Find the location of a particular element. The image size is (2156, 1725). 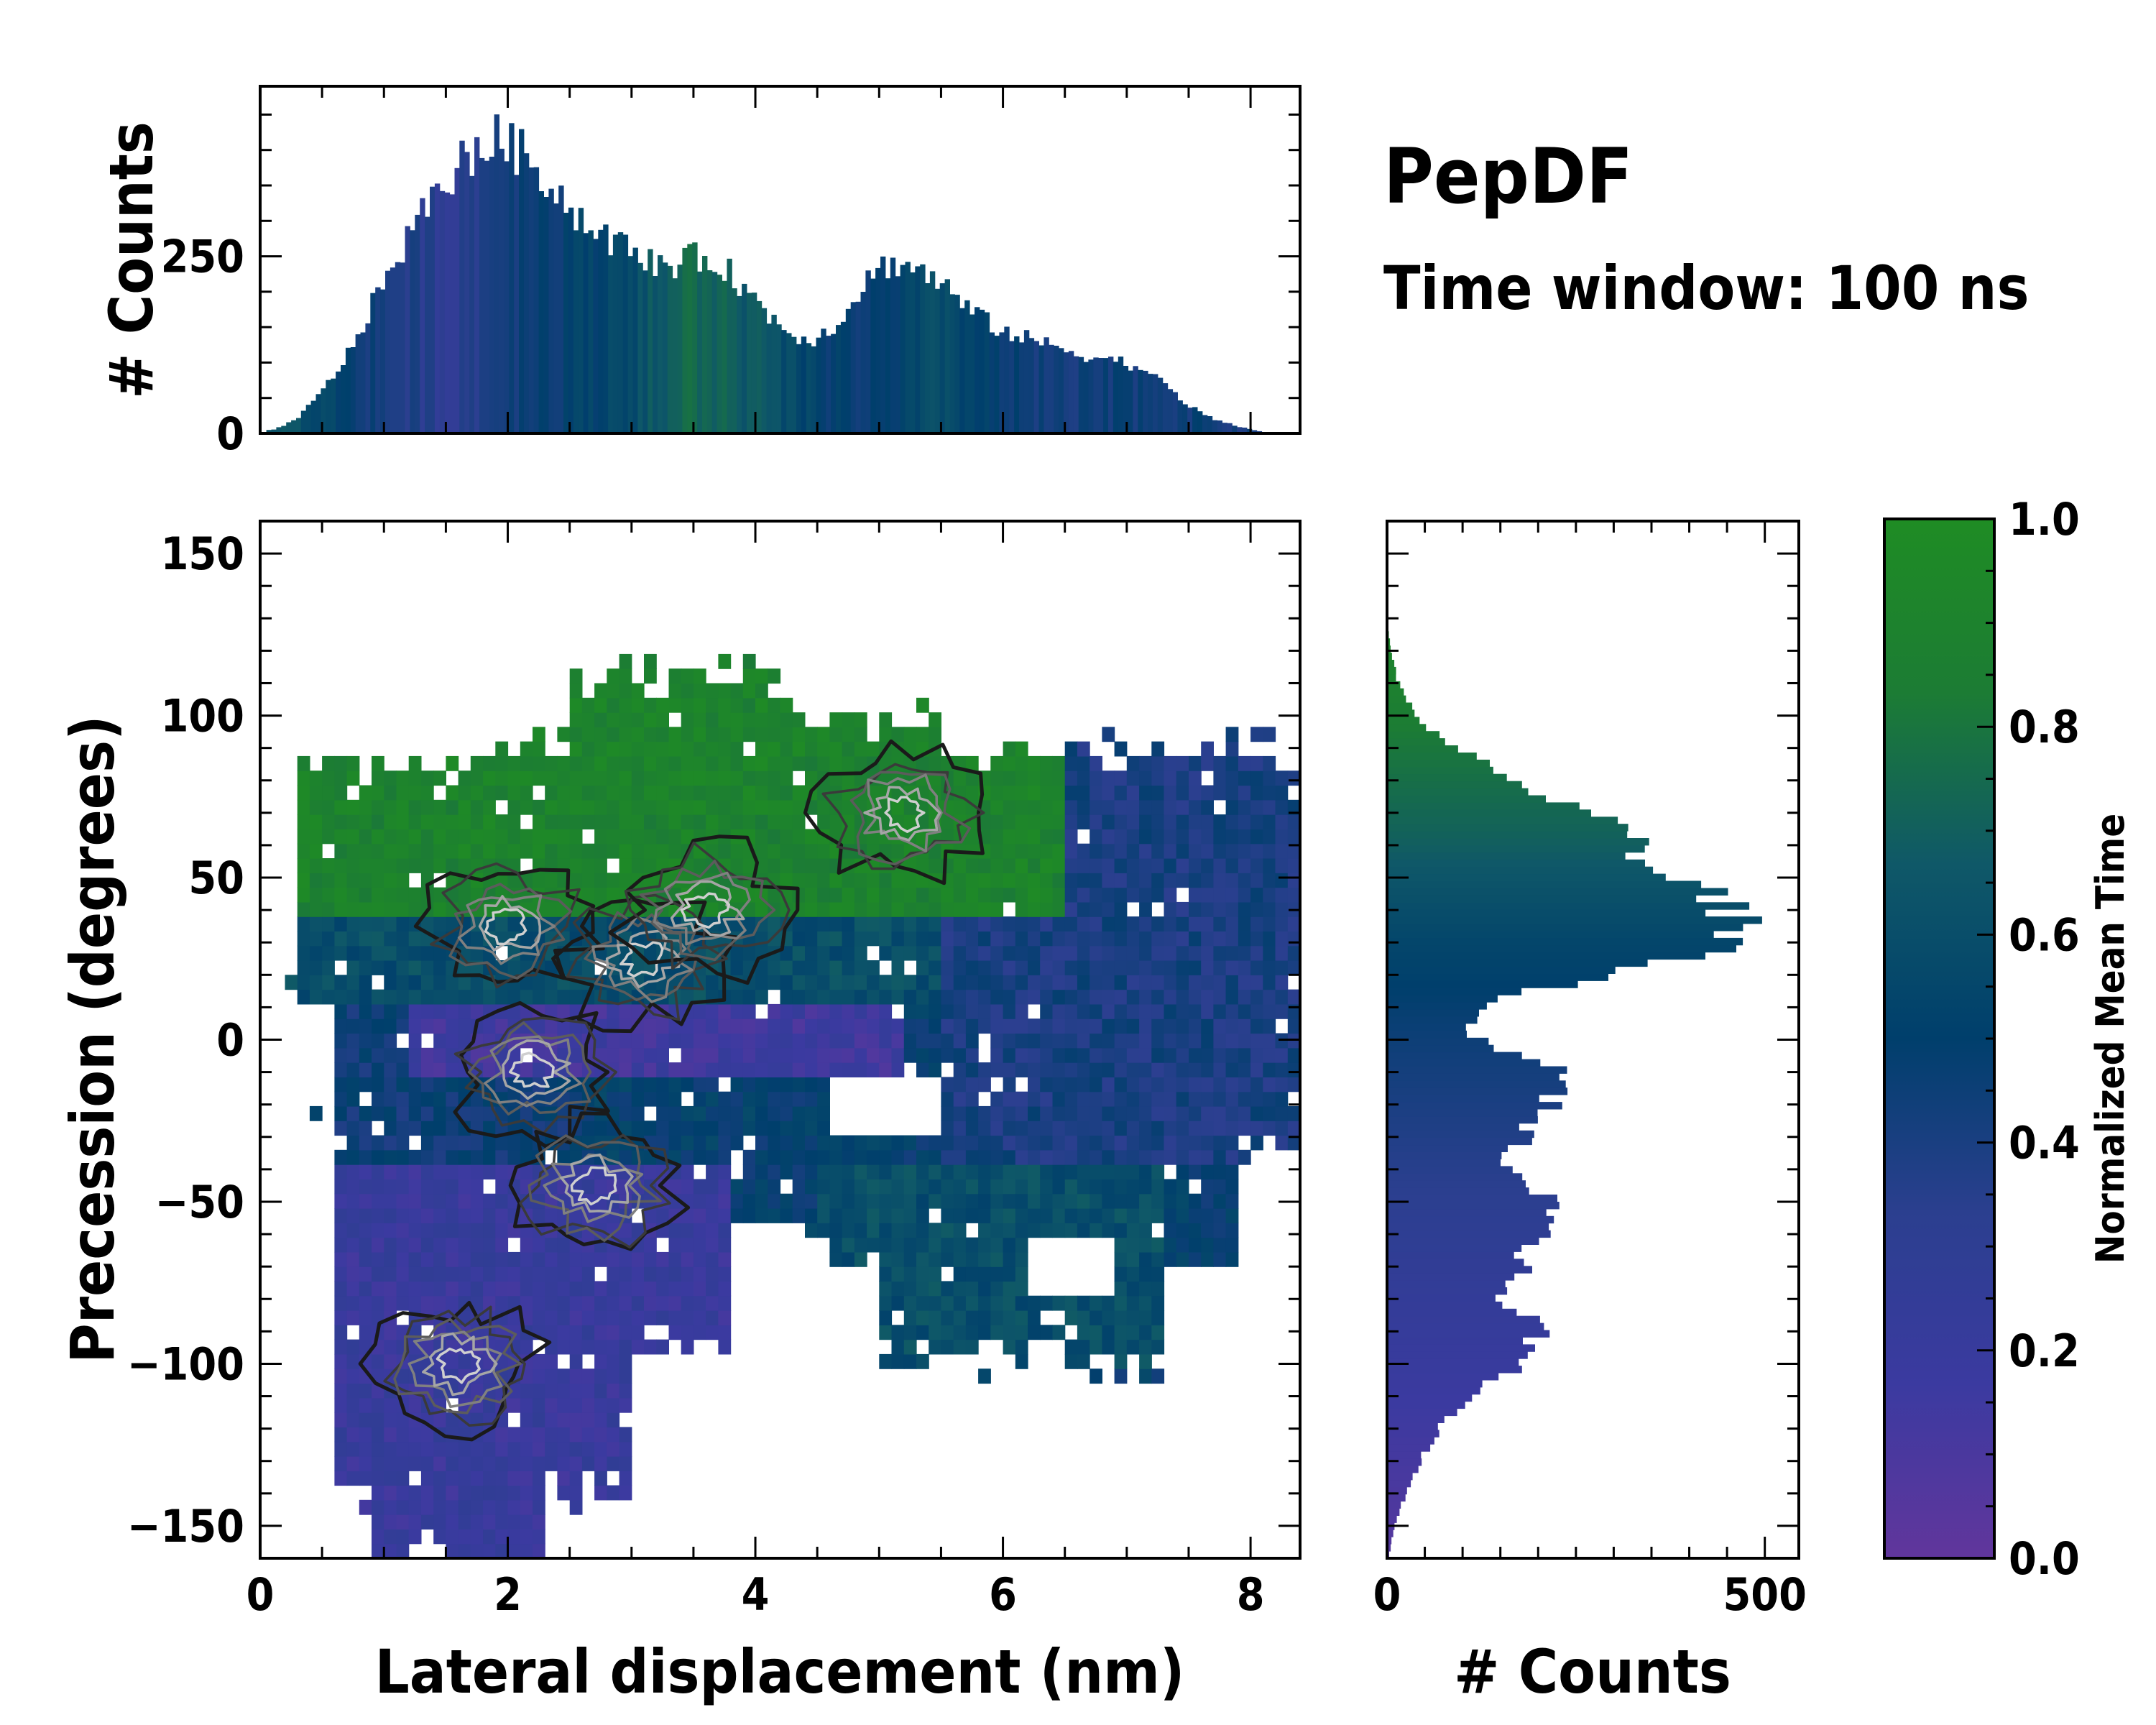

y-tick-label: −100 is located at coordinates (185, 1364).